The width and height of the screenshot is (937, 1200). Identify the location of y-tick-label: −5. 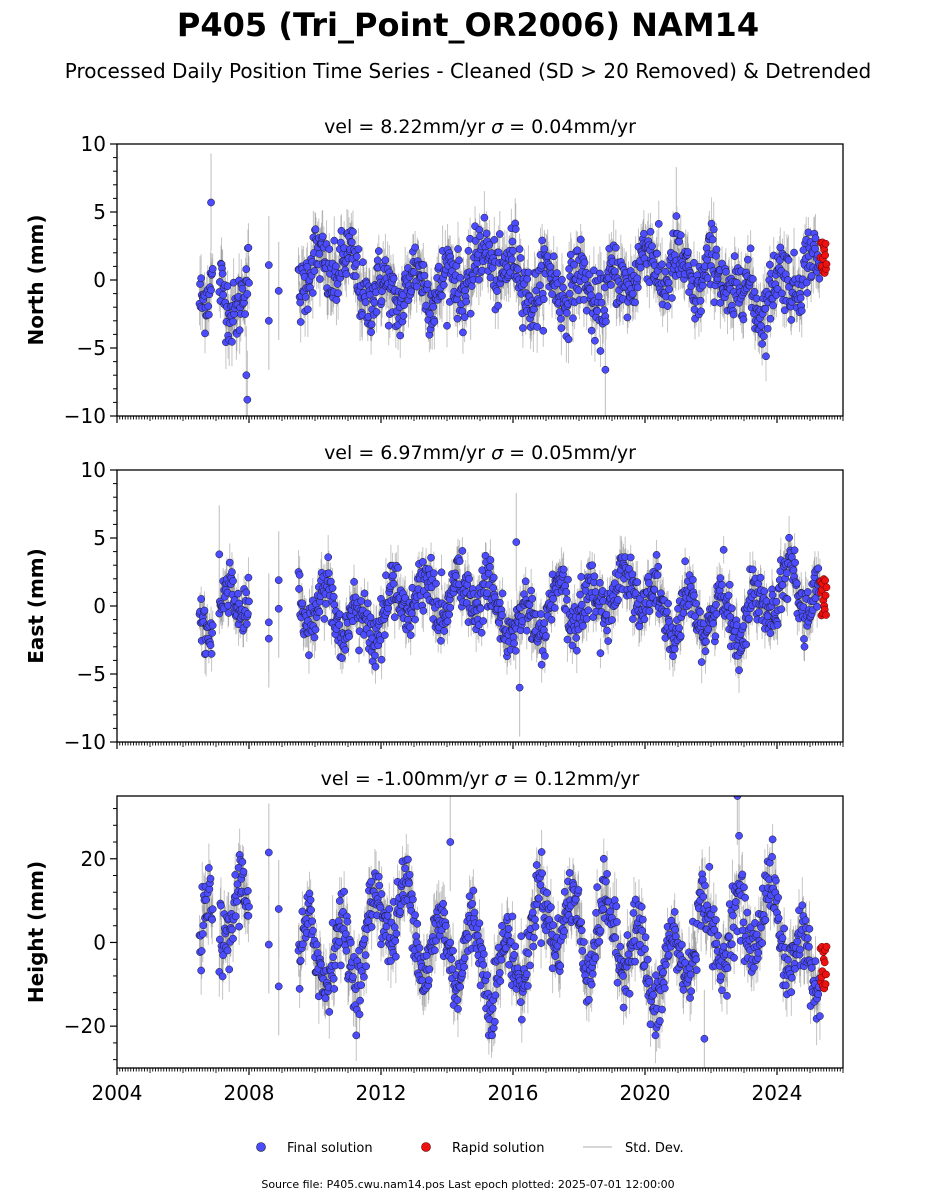
(91, 348).